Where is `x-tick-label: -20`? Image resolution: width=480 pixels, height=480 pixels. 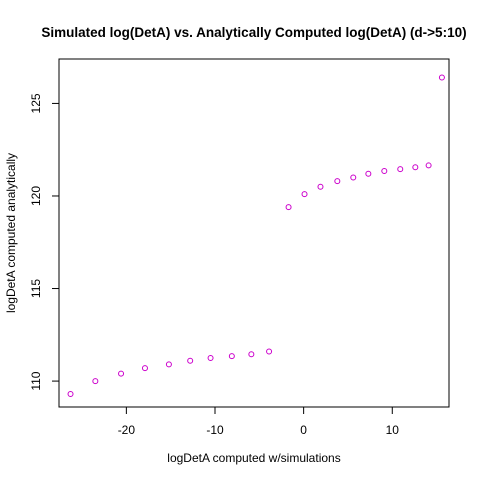 x-tick-label: -20 is located at coordinates (127, 430).